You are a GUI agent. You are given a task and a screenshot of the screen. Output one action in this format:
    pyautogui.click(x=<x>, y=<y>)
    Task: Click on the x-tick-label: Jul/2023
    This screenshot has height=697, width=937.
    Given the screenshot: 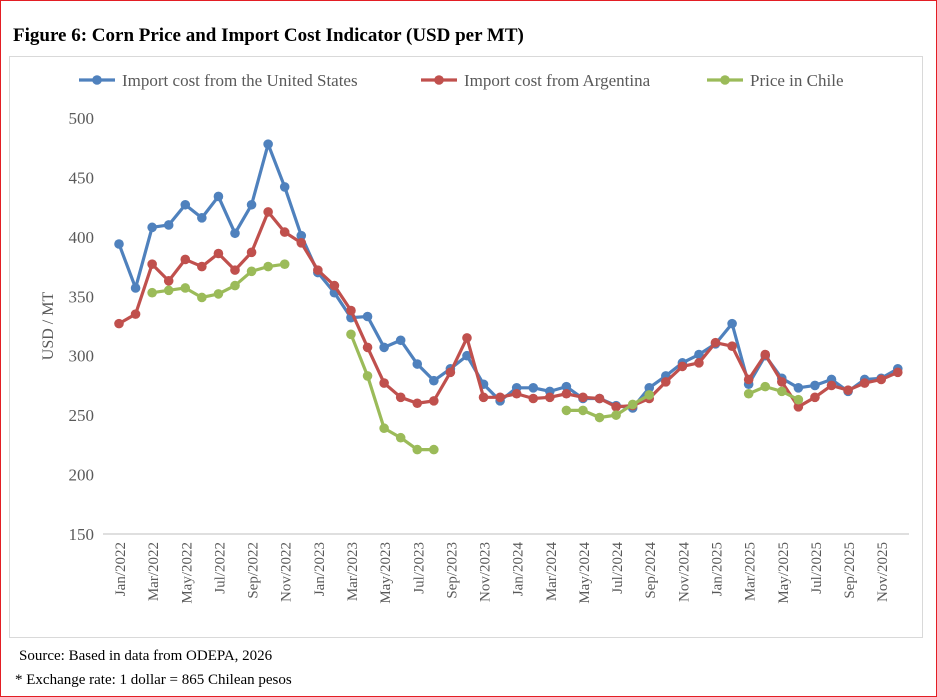 What is the action you would take?
    pyautogui.click(x=419, y=568)
    